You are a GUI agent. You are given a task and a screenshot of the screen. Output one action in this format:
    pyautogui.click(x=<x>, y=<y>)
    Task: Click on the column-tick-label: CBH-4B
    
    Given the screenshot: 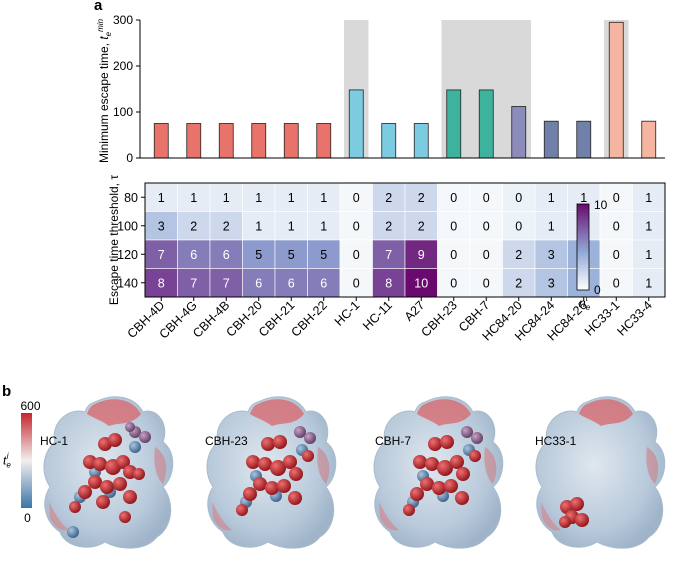 What is the action you would take?
    pyautogui.click(x=211, y=319)
    